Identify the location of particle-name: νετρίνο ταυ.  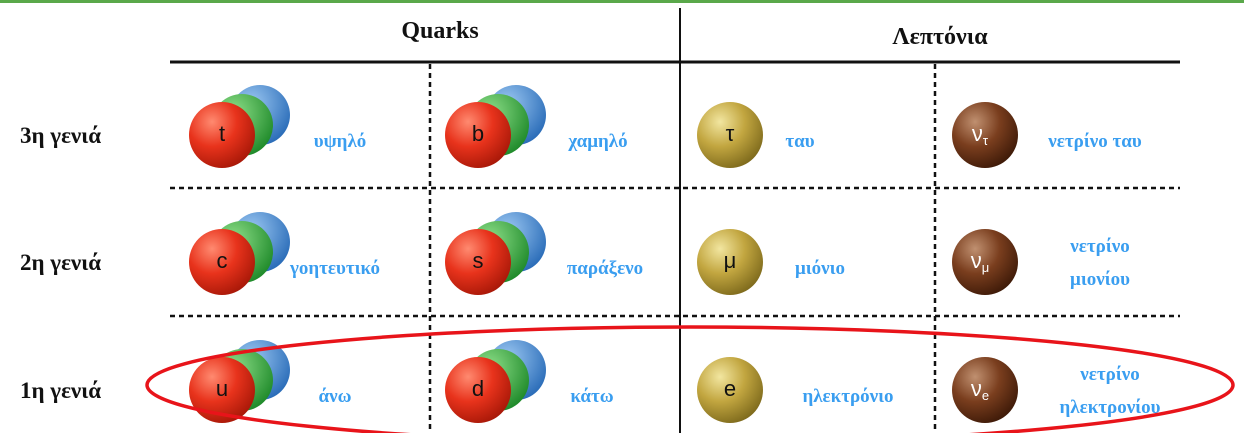
(1094, 141).